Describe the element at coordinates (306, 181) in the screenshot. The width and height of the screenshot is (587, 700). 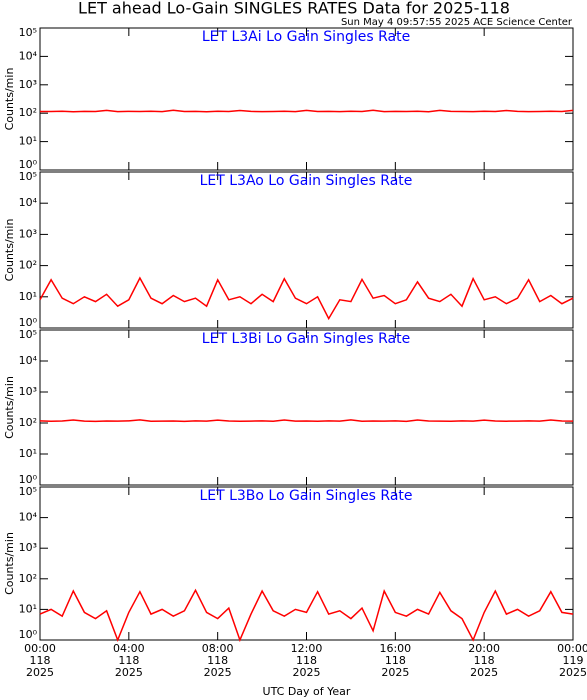
I see `panel-title: LET L3Ao Lo Gain Singles Rate` at that location.